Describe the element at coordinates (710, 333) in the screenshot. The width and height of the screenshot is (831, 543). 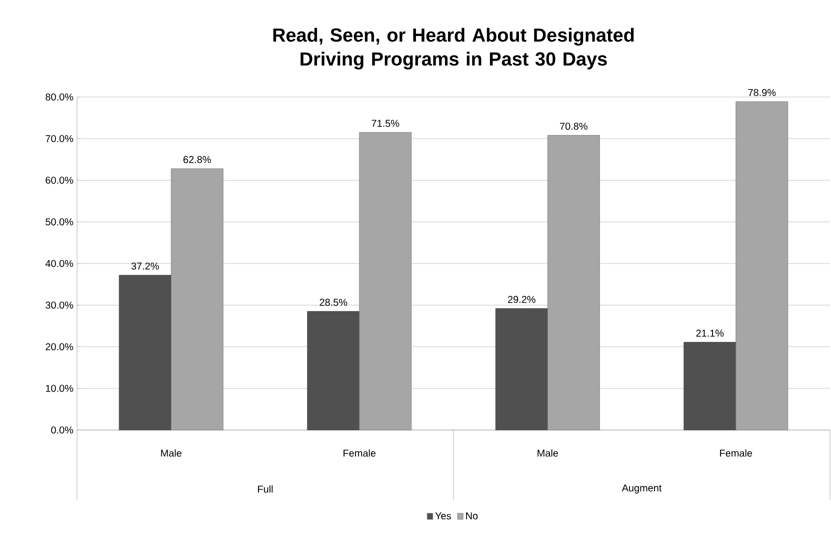
I see `data-label: 21.1%` at that location.